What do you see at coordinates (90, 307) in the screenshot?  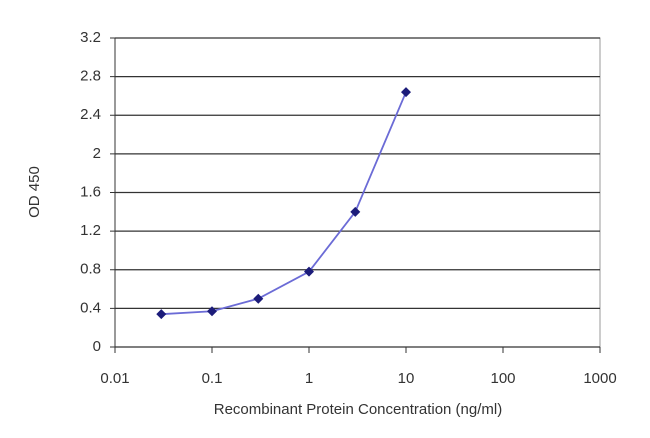 I see `y-tick-label: 0.4` at bounding box center [90, 307].